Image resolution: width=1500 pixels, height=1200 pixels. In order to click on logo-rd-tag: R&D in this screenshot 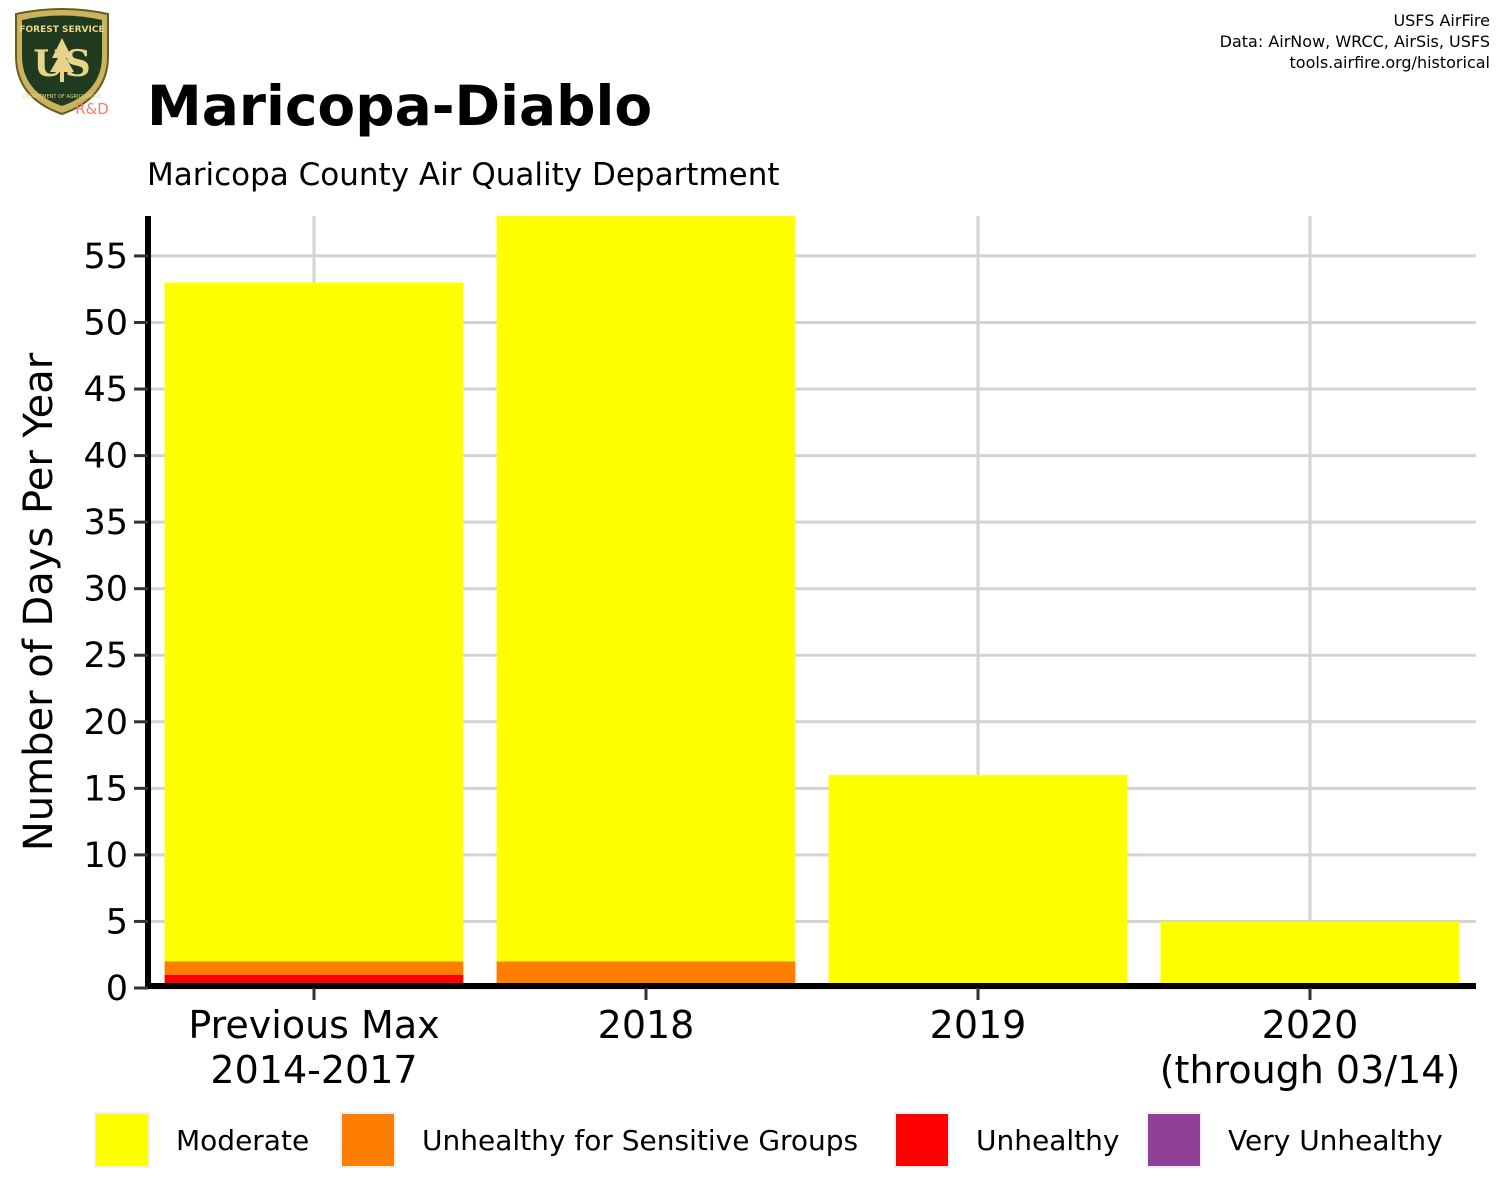, I will do `click(92, 109)`.